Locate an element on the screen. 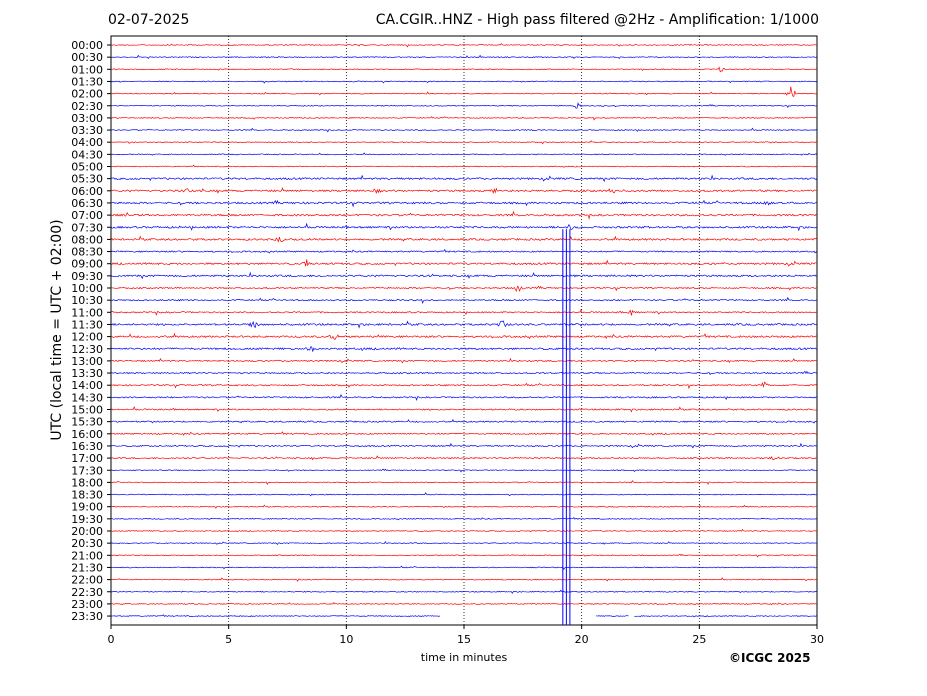  row-label: 13:30 is located at coordinates (87, 373).